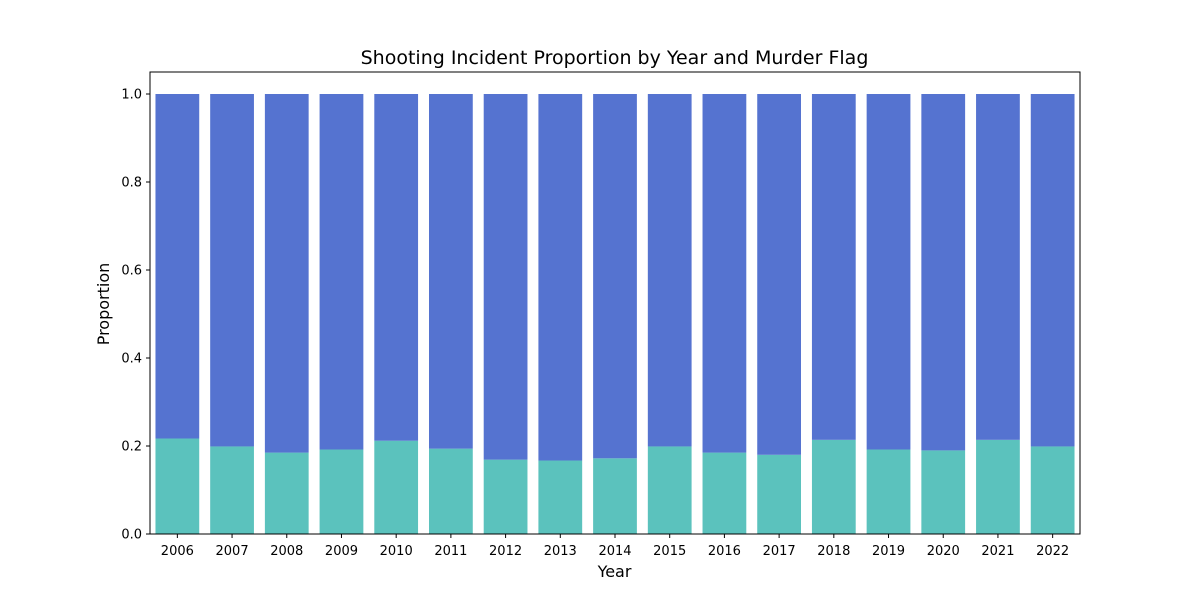 The image size is (1200, 600). I want to click on y-tick-label-0.6: 0.6, so click(131, 271).